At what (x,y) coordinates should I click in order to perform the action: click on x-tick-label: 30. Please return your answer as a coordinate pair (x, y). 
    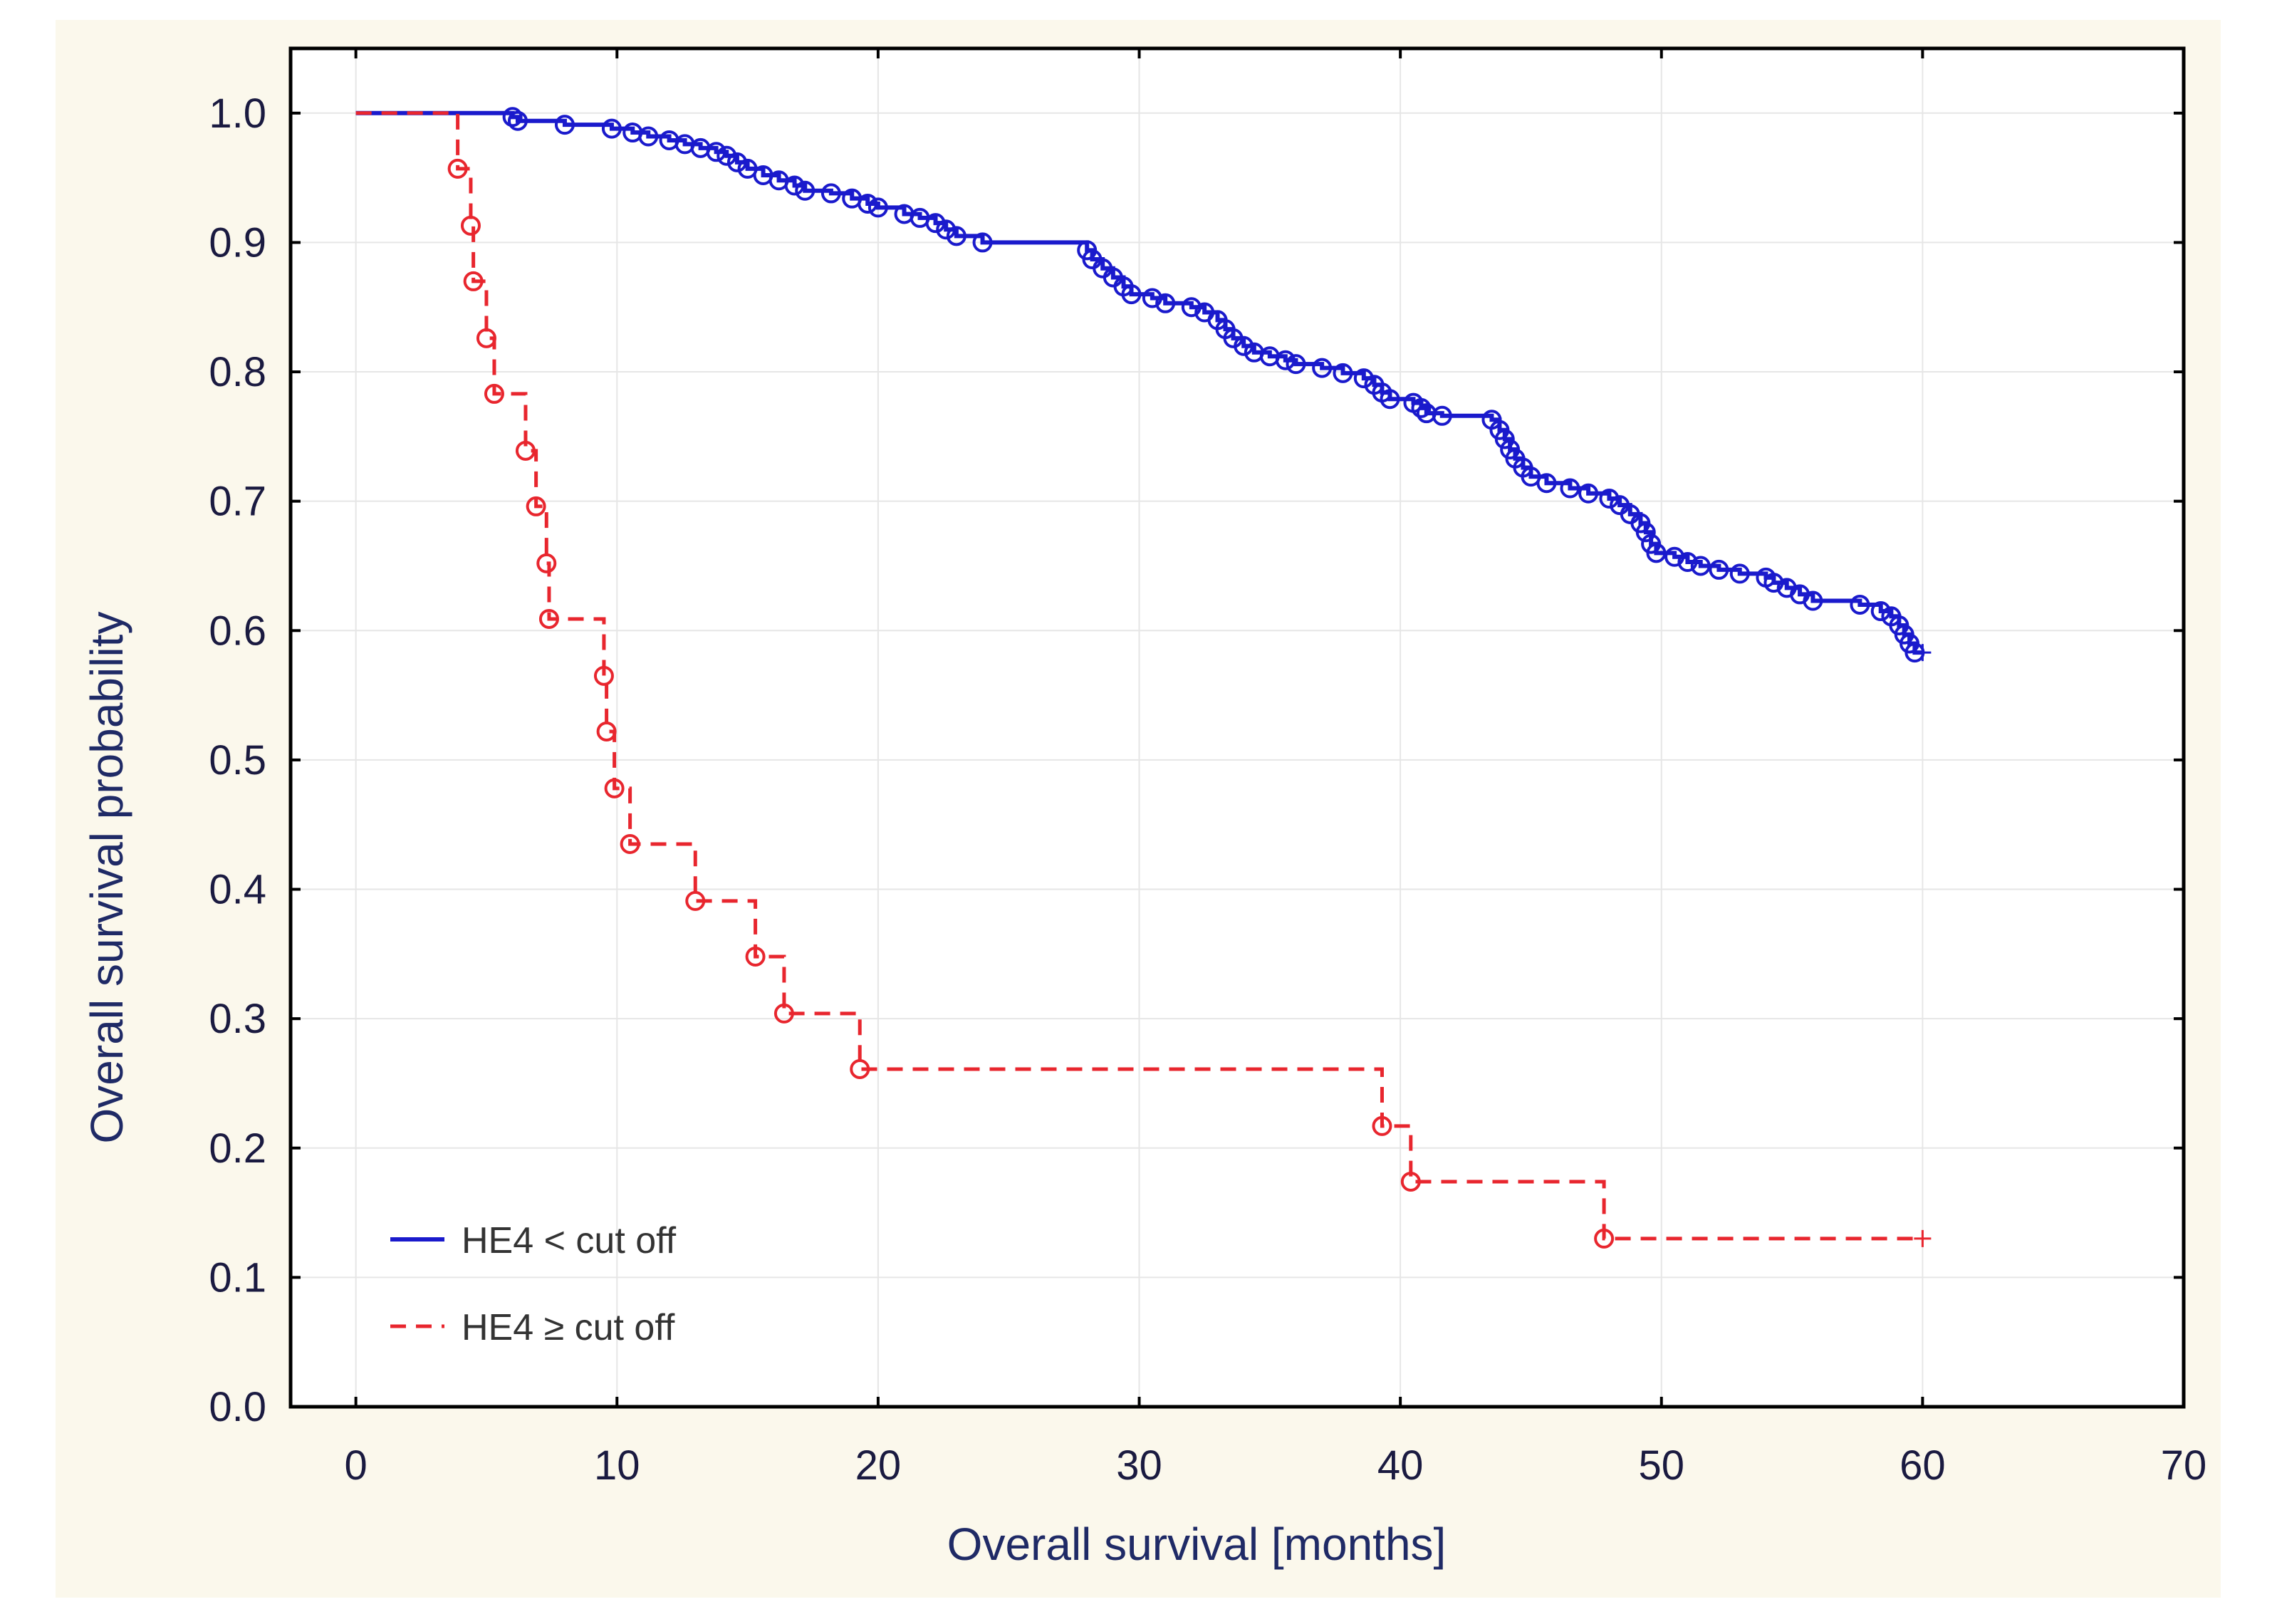
    Looking at the image, I should click on (1139, 1465).